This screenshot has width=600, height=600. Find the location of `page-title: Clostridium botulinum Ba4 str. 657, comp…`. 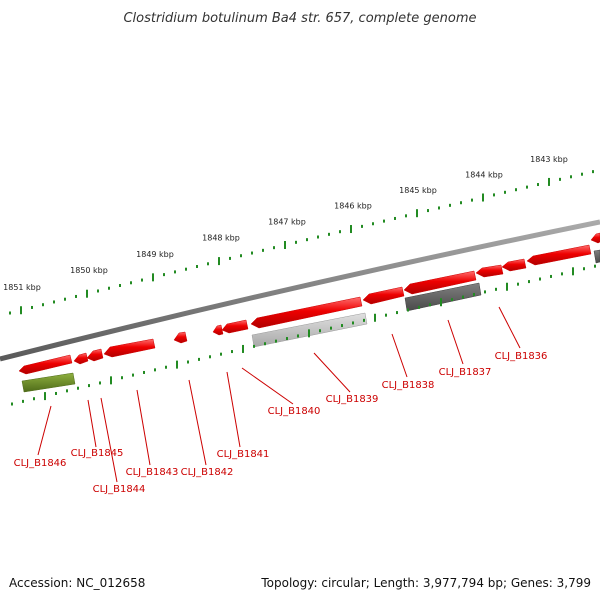

page-title: Clostridium botulinum Ba4 str. 657, comp… is located at coordinates (299, 18).